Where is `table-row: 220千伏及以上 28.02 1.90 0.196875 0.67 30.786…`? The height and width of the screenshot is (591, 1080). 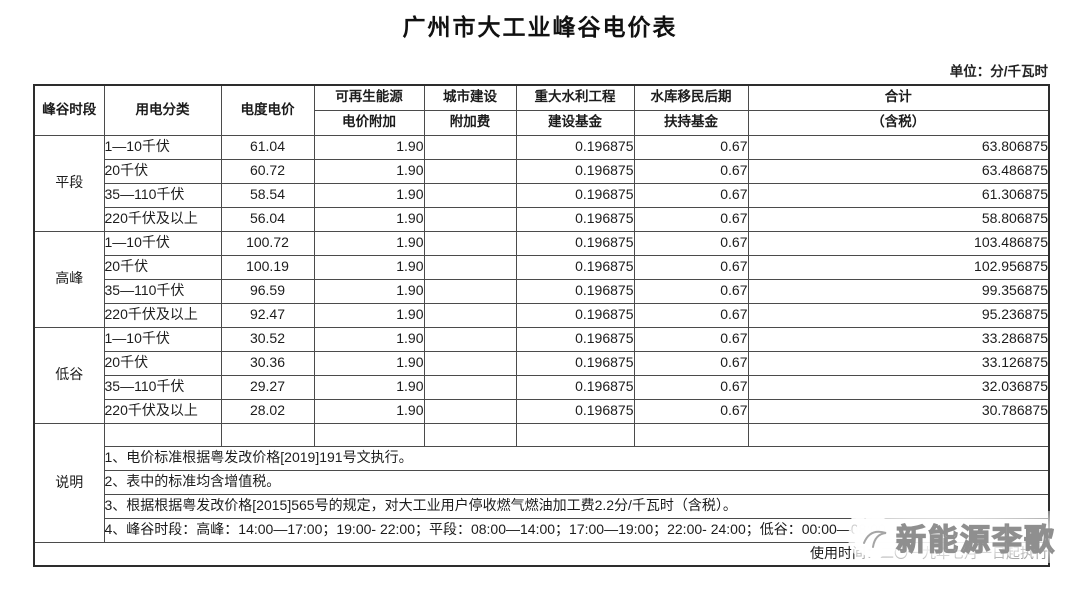 table-row: 220千伏及以上 28.02 1.90 0.196875 0.67 30.786… is located at coordinates (542, 411).